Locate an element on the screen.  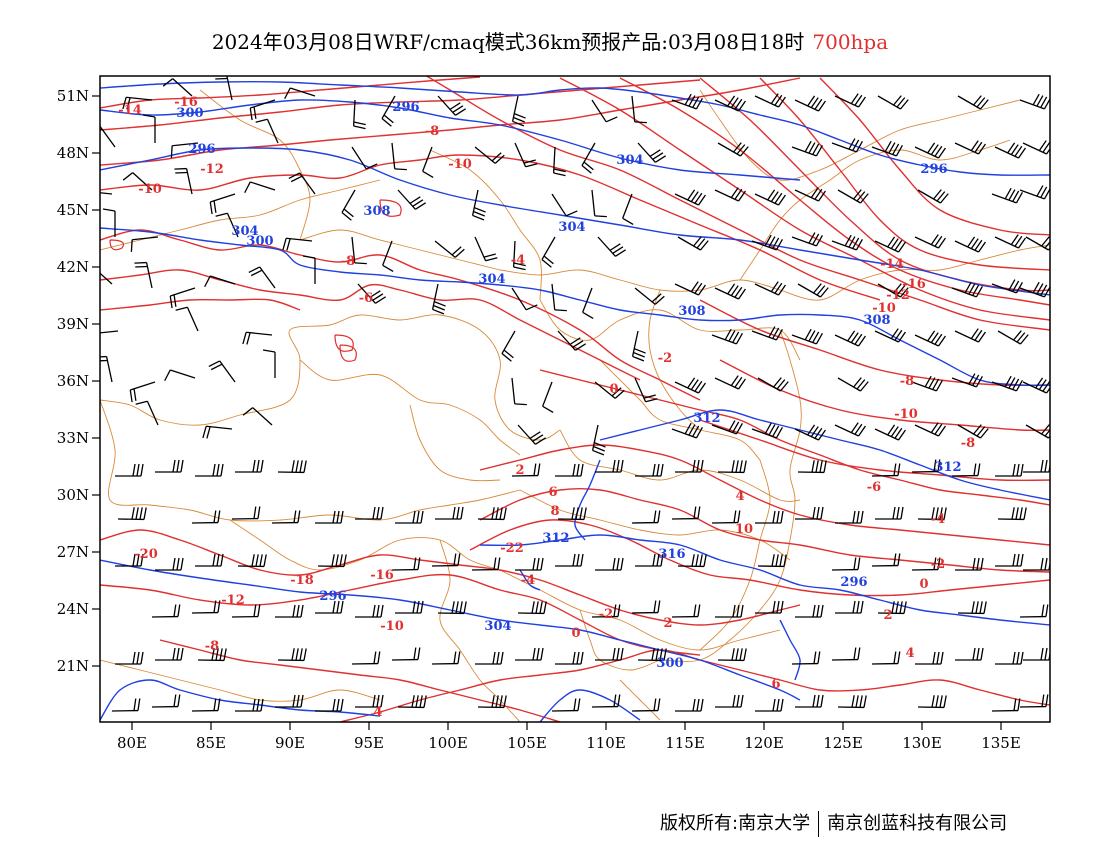
lat-tick-label: 48N is located at coordinates (73, 153).